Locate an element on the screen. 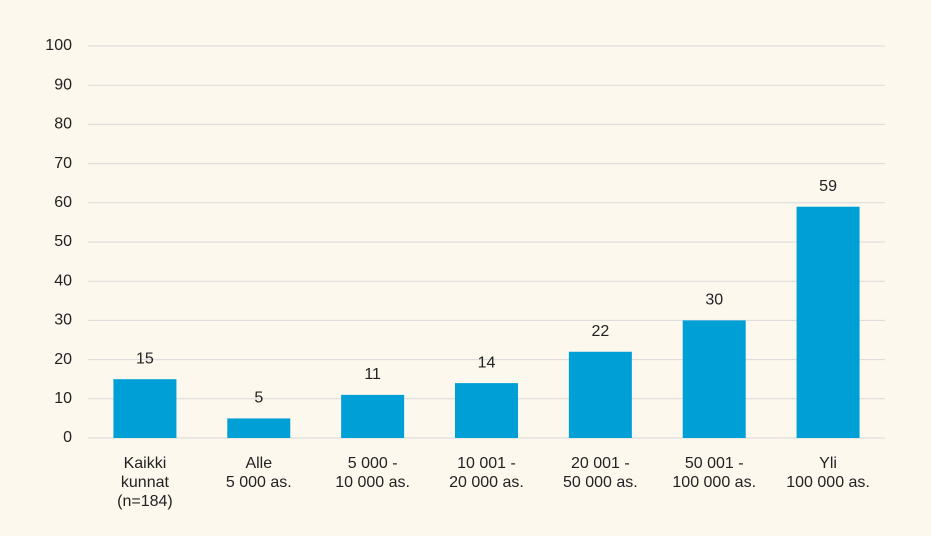 This screenshot has width=931, height=536. x-tick-label: 20 001 - 50 000 as. is located at coordinates (600, 473).